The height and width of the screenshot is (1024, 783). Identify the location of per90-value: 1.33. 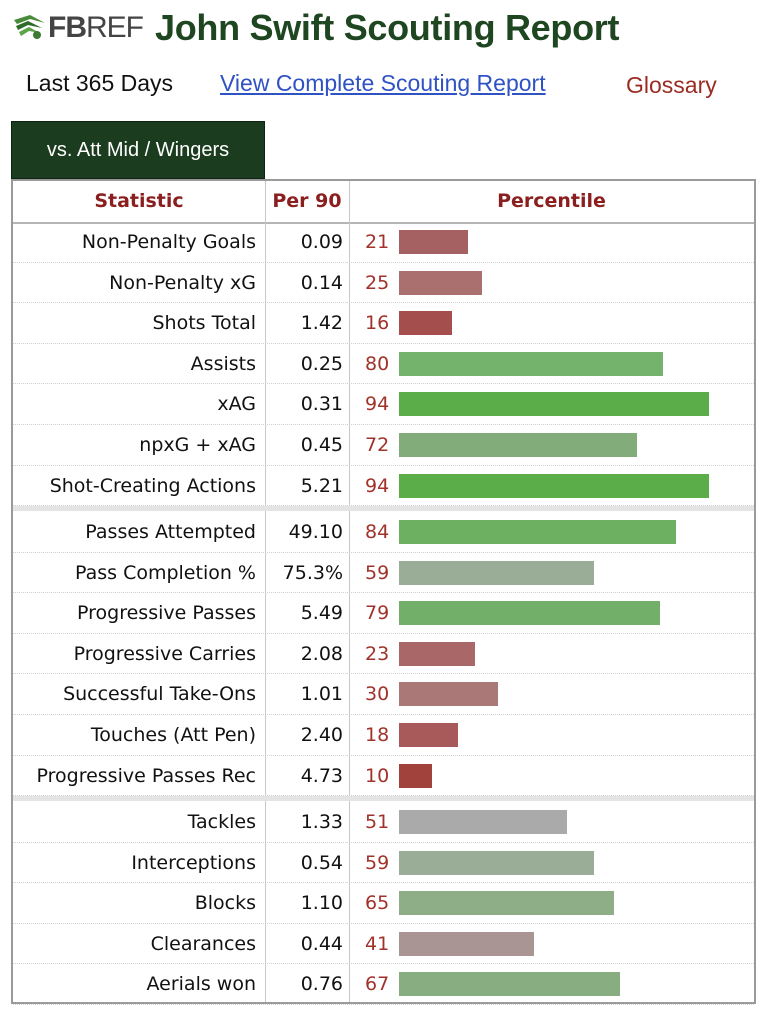
(321, 822).